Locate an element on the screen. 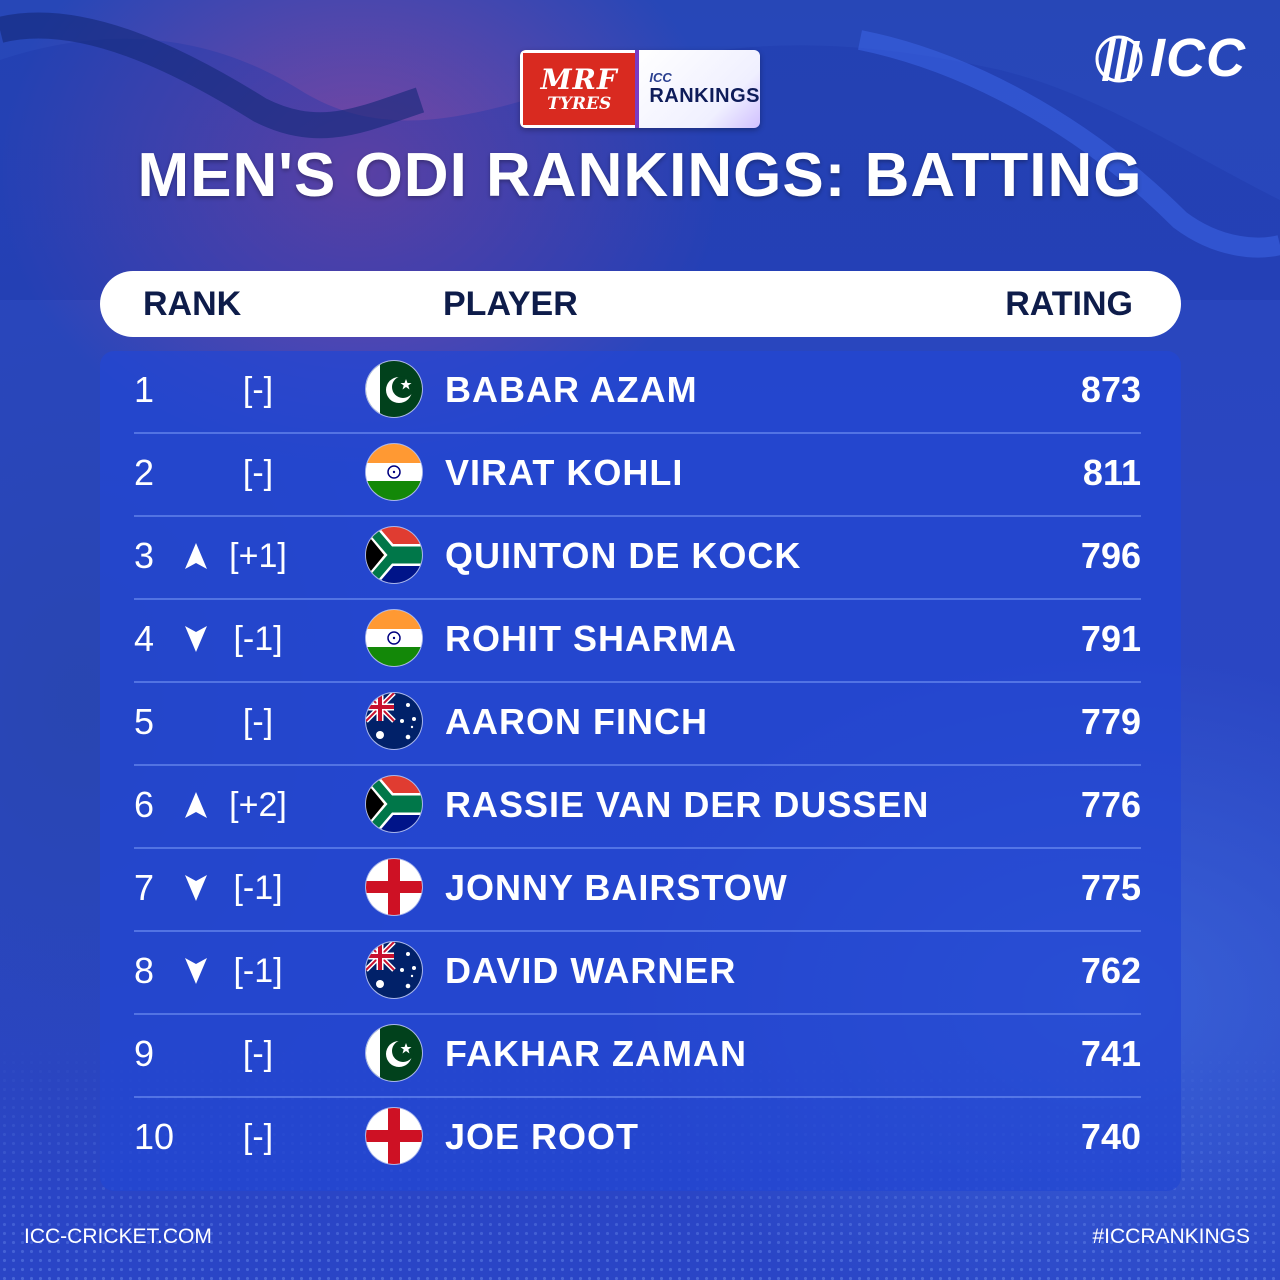 Image resolution: width=1280 pixels, height=1280 pixels. table-row: 8 [-1] DAVID WARNER 762 is located at coordinates (640, 973).